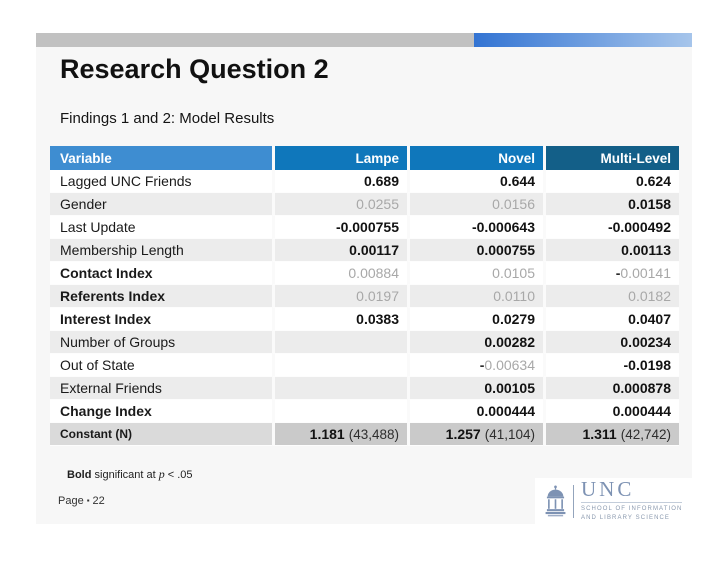 The height and width of the screenshot is (563, 728). What do you see at coordinates (161, 474) in the screenshot?
I see `footnote-p-symbol: p` at bounding box center [161, 474].